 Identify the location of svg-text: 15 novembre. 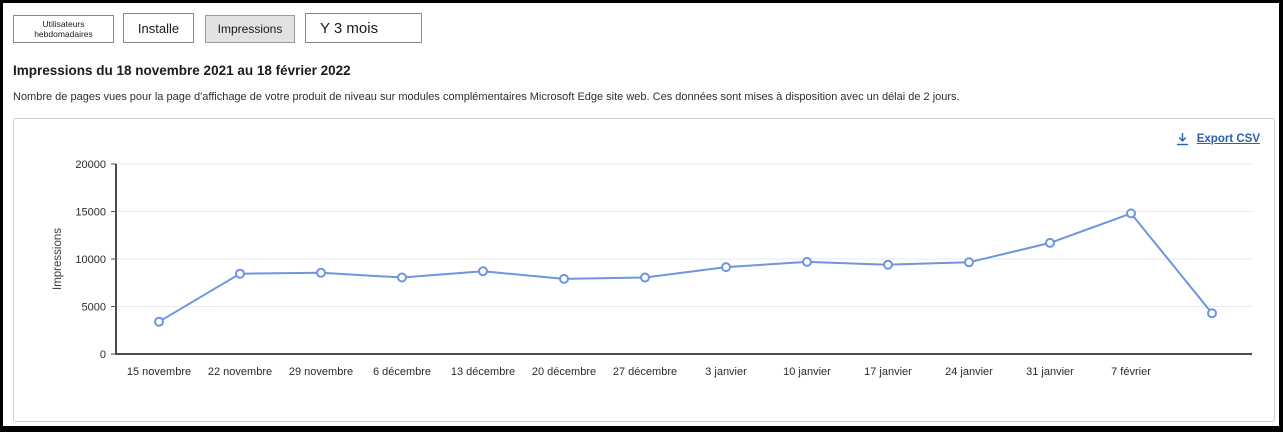
(159, 372).